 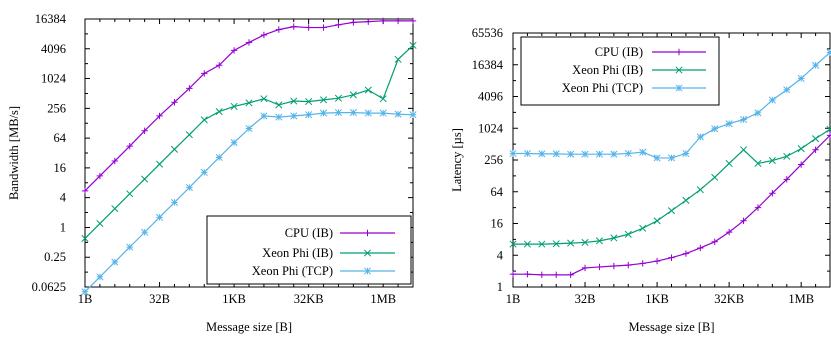 I want to click on y-tick-label: 4, so click(x=500, y=255).